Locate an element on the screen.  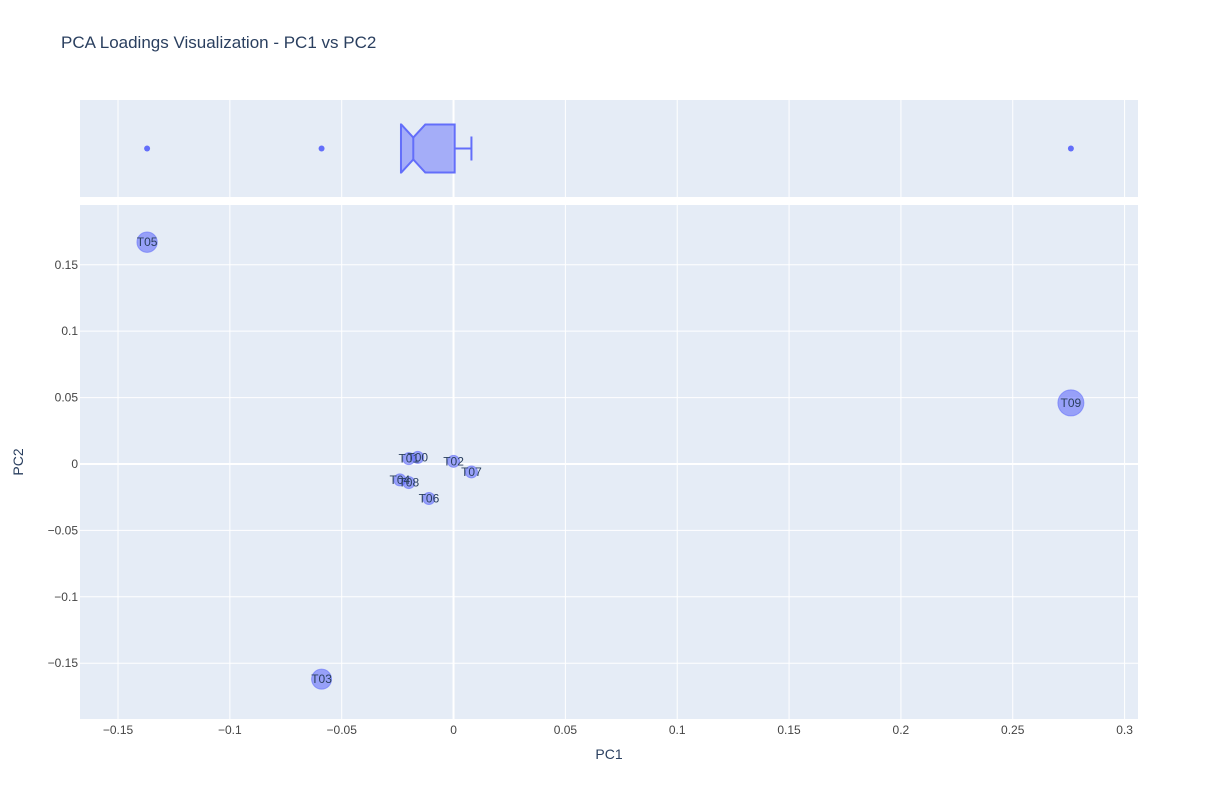
y-tick-label: −0.15 is located at coordinates (63, 663).